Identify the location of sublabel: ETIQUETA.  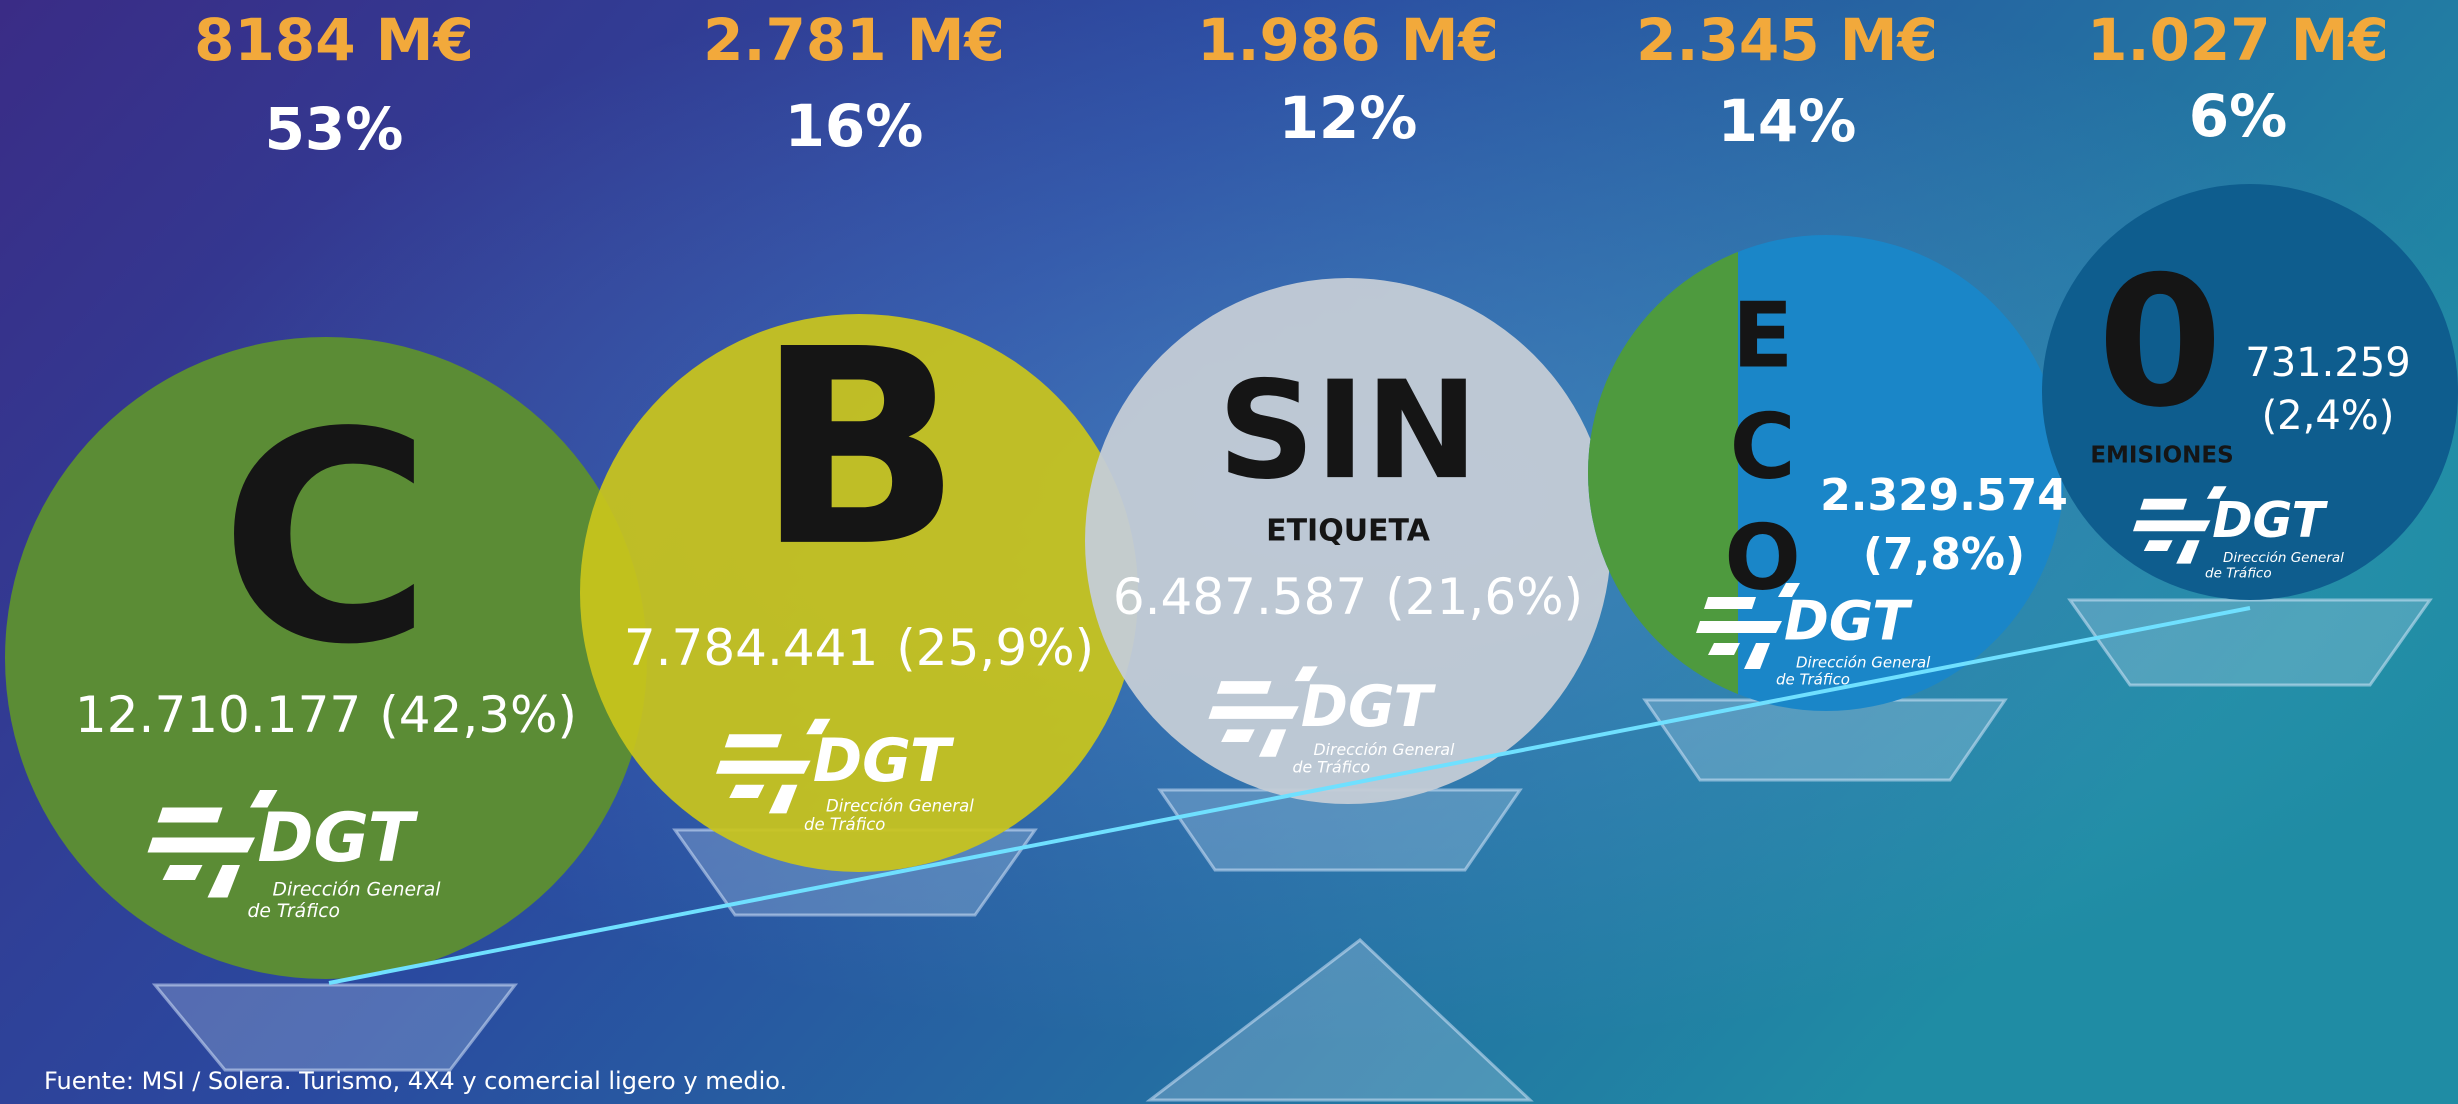
(1348, 531).